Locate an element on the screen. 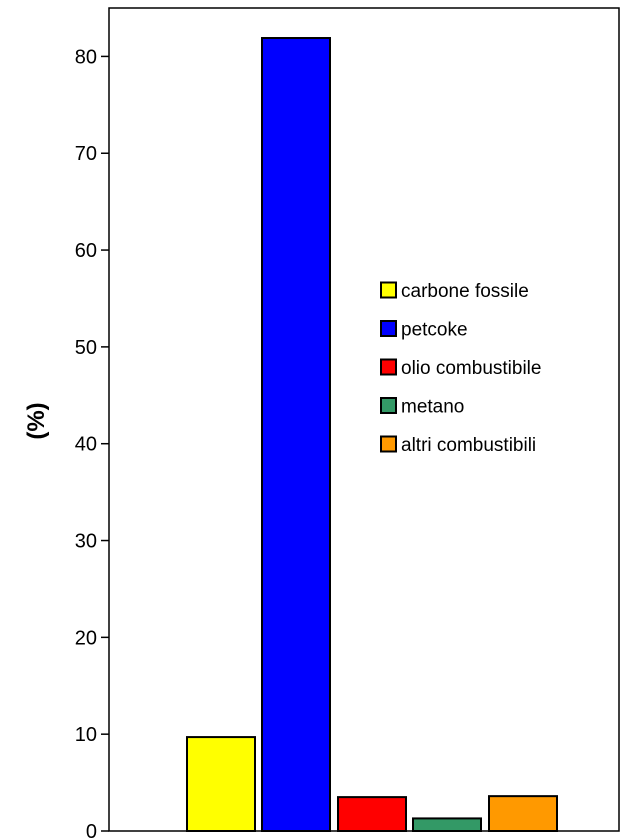  y-tick-label: 50 is located at coordinates (86, 348).